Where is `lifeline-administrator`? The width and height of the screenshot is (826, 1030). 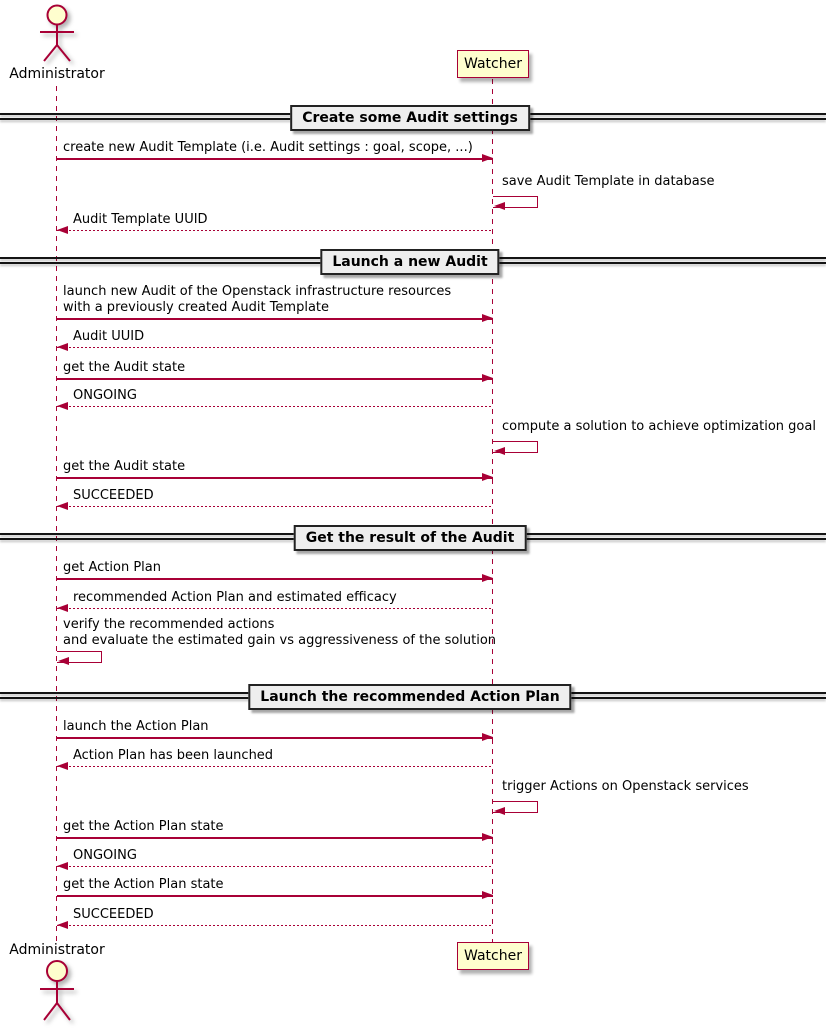
lifeline-administrator is located at coordinates (56, 514).